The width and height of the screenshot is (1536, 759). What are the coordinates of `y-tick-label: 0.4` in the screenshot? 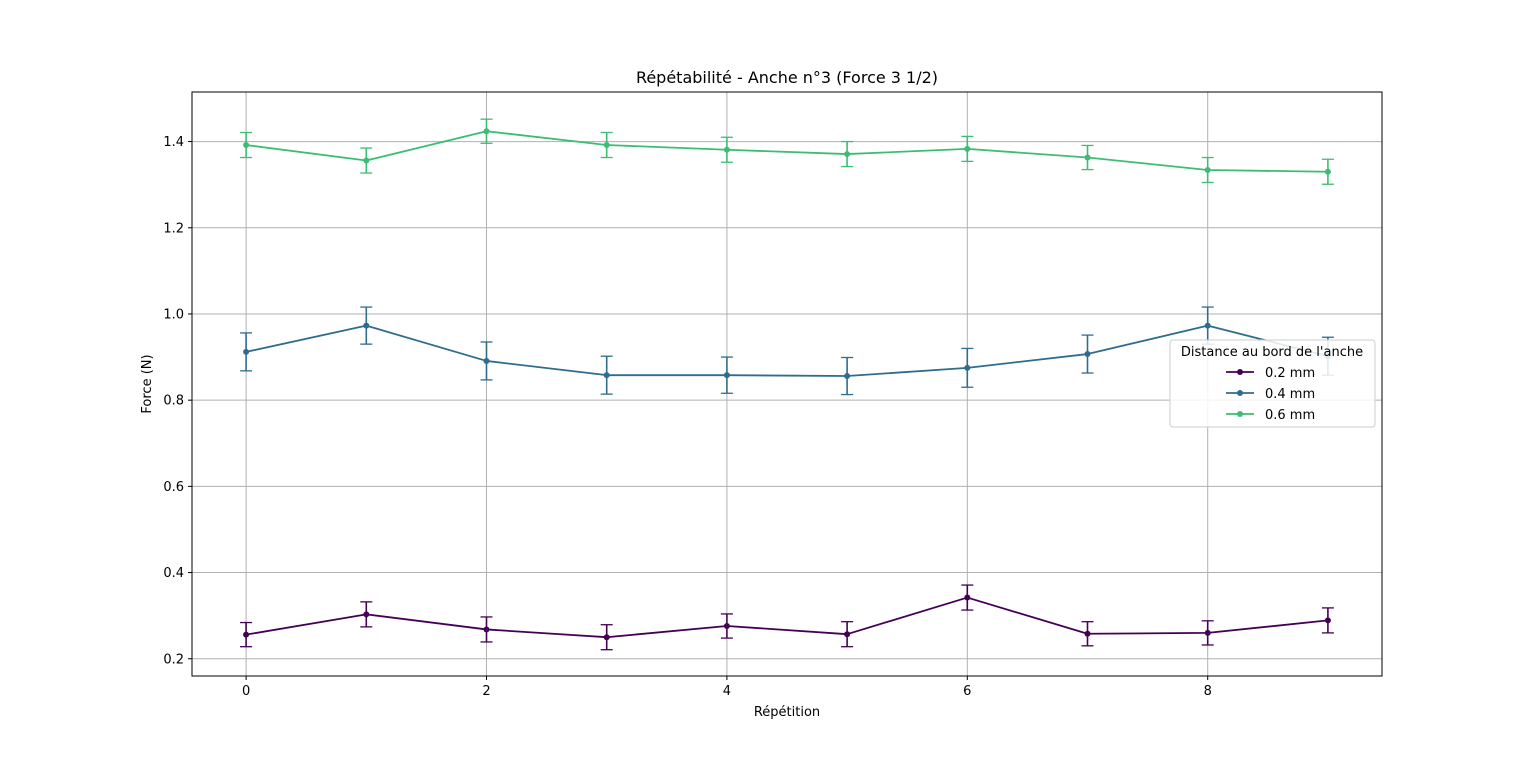 It's located at (173, 573).